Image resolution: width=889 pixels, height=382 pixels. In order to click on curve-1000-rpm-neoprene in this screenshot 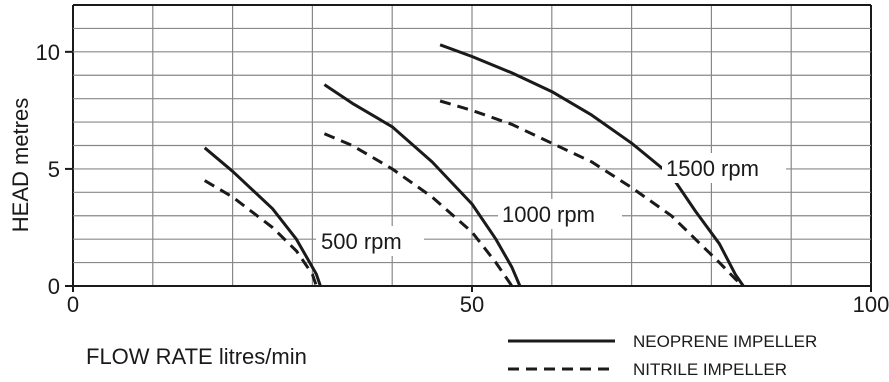, I will do `click(422, 185)`.